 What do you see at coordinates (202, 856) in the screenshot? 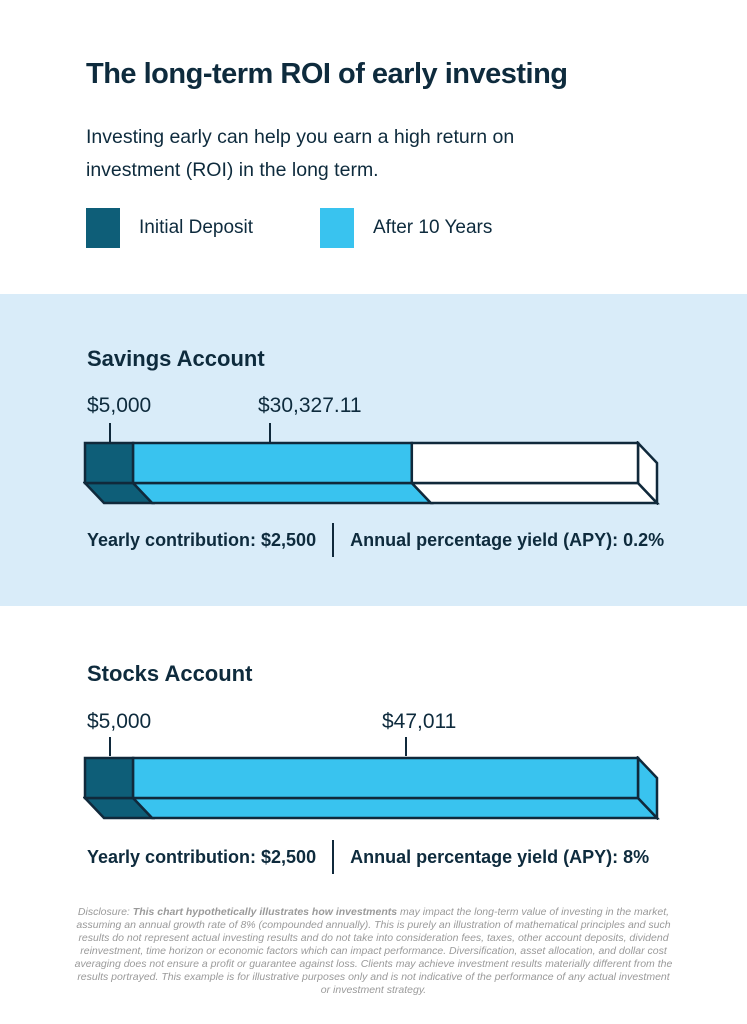
I see `stocks-yearly-contribution: Yearly contribution: $2,500` at bounding box center [202, 856].